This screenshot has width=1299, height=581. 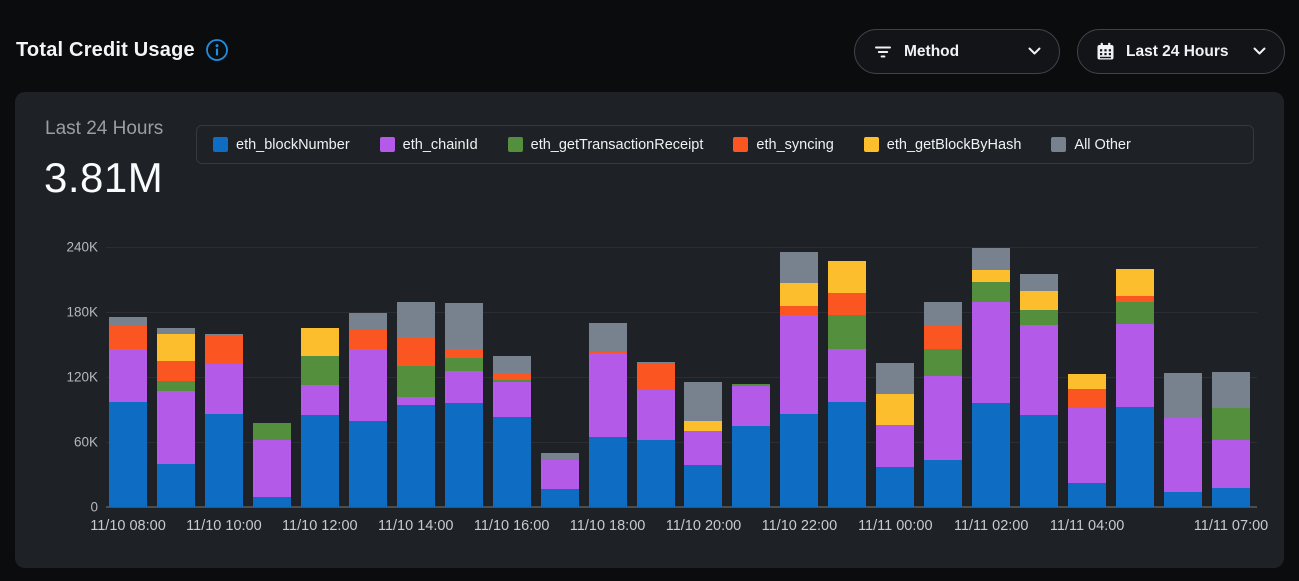 I want to click on bar-11/10 16:00, so click(x=511, y=431).